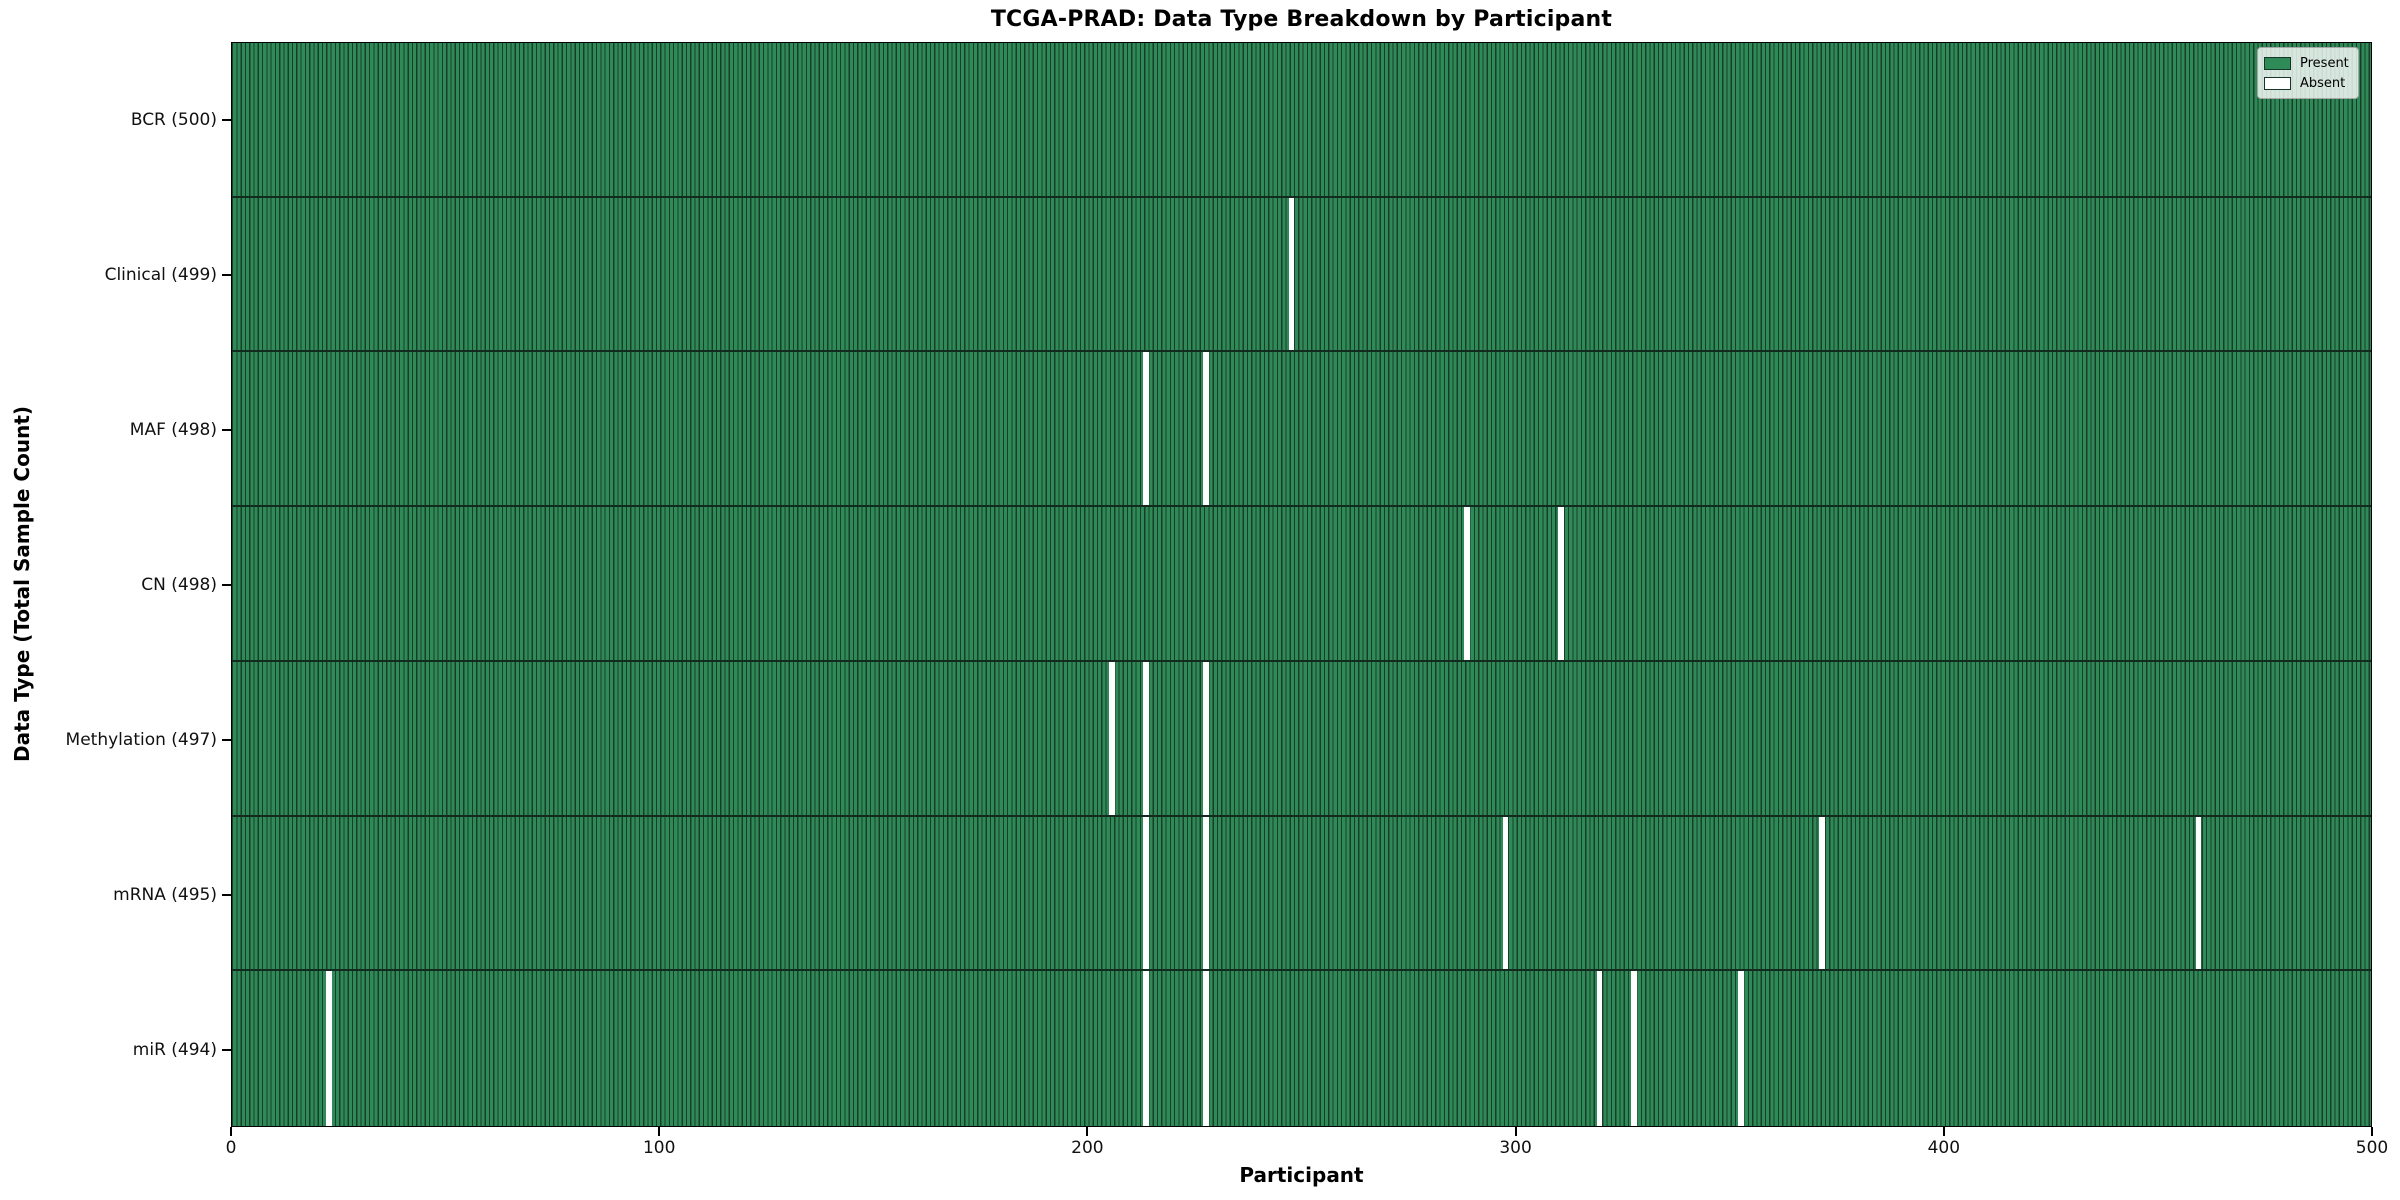 The image size is (2400, 1200). Describe the element at coordinates (231, 1148) in the screenshot. I see `x-tick-label-0: 0` at that location.